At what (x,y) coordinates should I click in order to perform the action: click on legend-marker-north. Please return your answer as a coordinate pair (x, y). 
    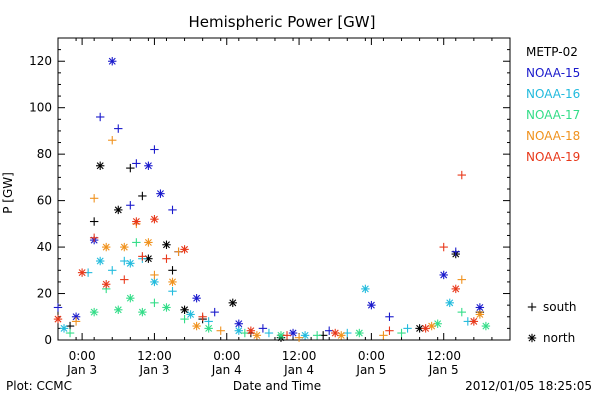
    Looking at the image, I should click on (532, 338).